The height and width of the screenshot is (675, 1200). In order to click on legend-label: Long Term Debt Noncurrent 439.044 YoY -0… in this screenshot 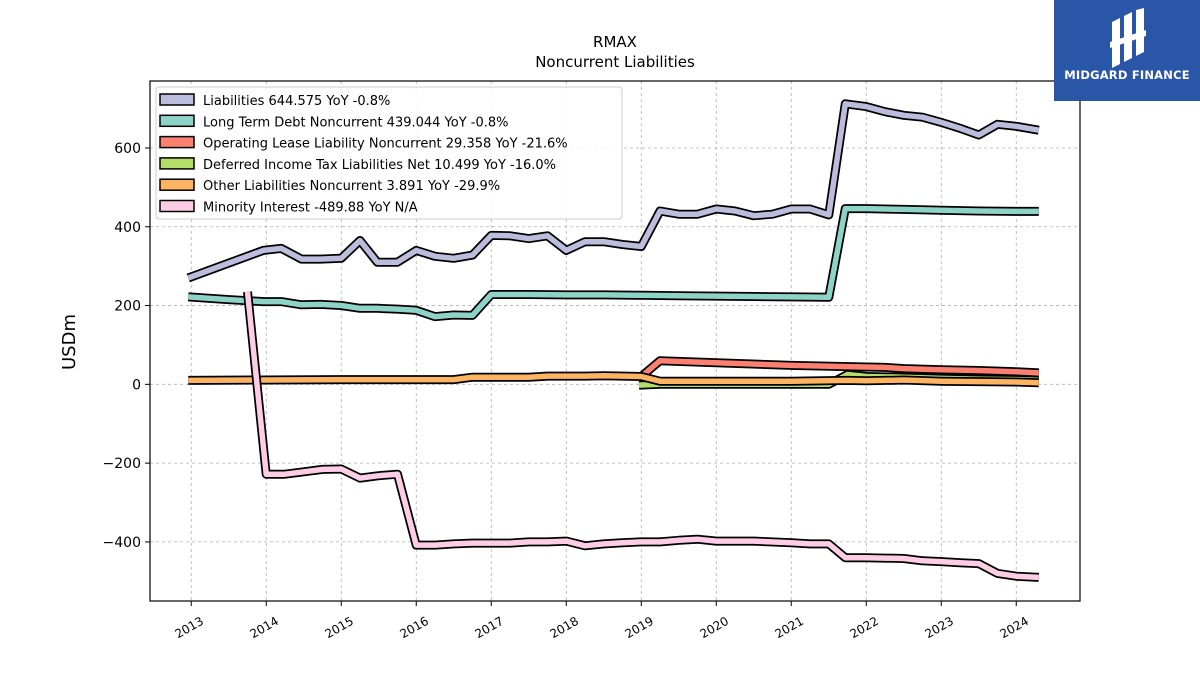, I will do `click(356, 122)`.